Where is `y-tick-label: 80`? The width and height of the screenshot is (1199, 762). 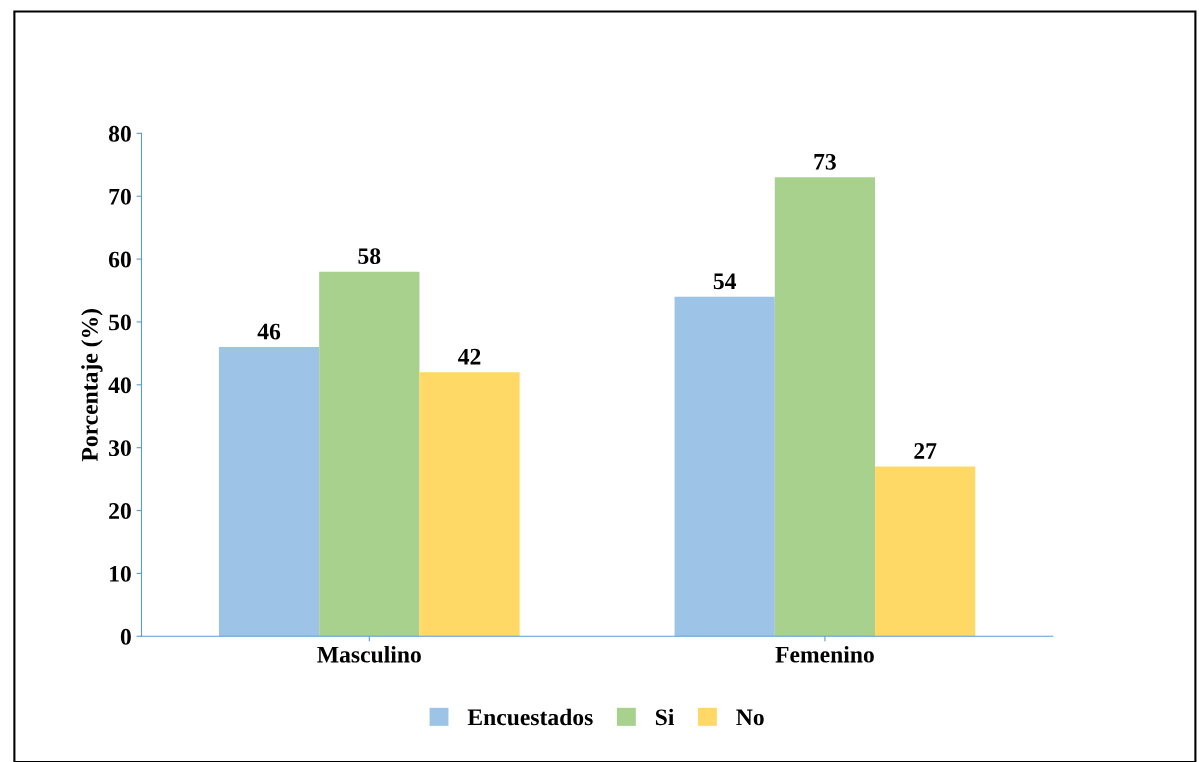 y-tick-label: 80 is located at coordinates (119, 133).